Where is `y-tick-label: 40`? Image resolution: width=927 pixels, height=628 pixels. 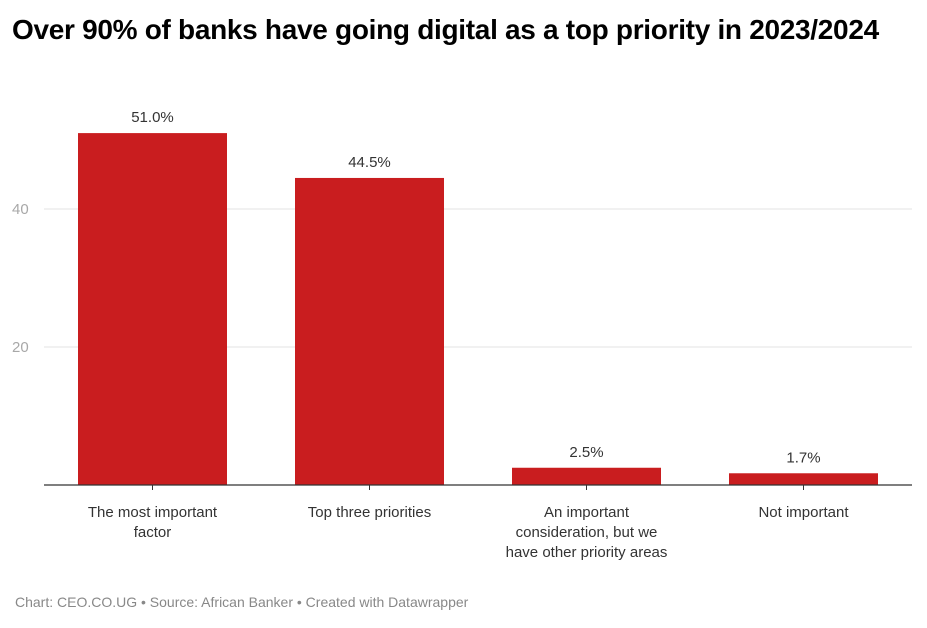
y-tick-label: 40 is located at coordinates (20, 209).